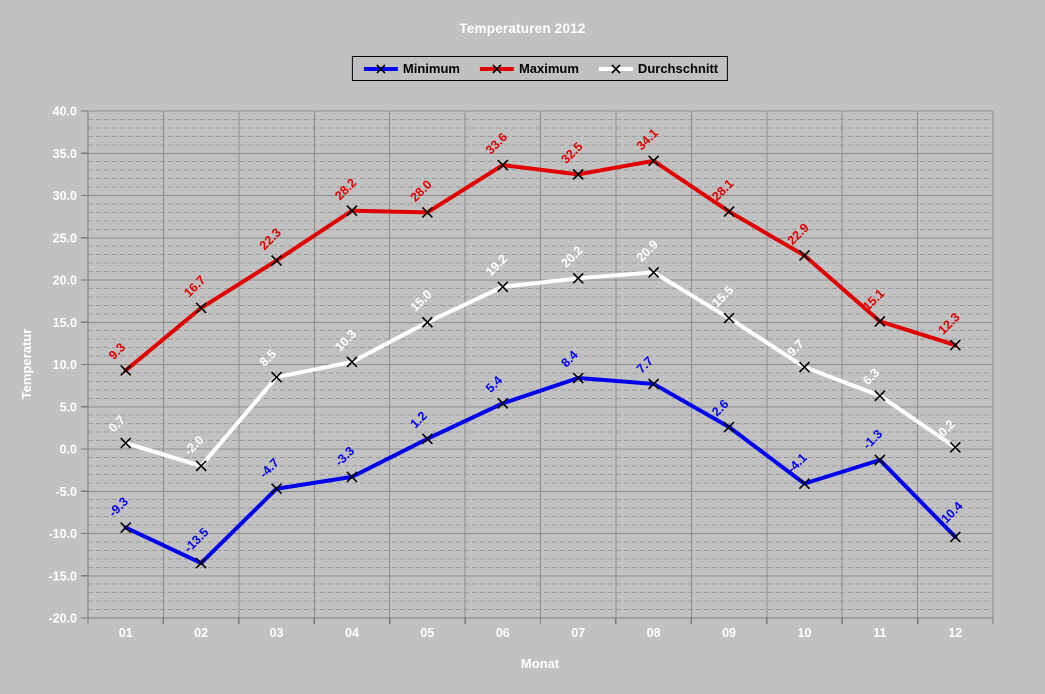 The width and height of the screenshot is (1045, 694). I want to click on data-label: 20.9, so click(647, 250).